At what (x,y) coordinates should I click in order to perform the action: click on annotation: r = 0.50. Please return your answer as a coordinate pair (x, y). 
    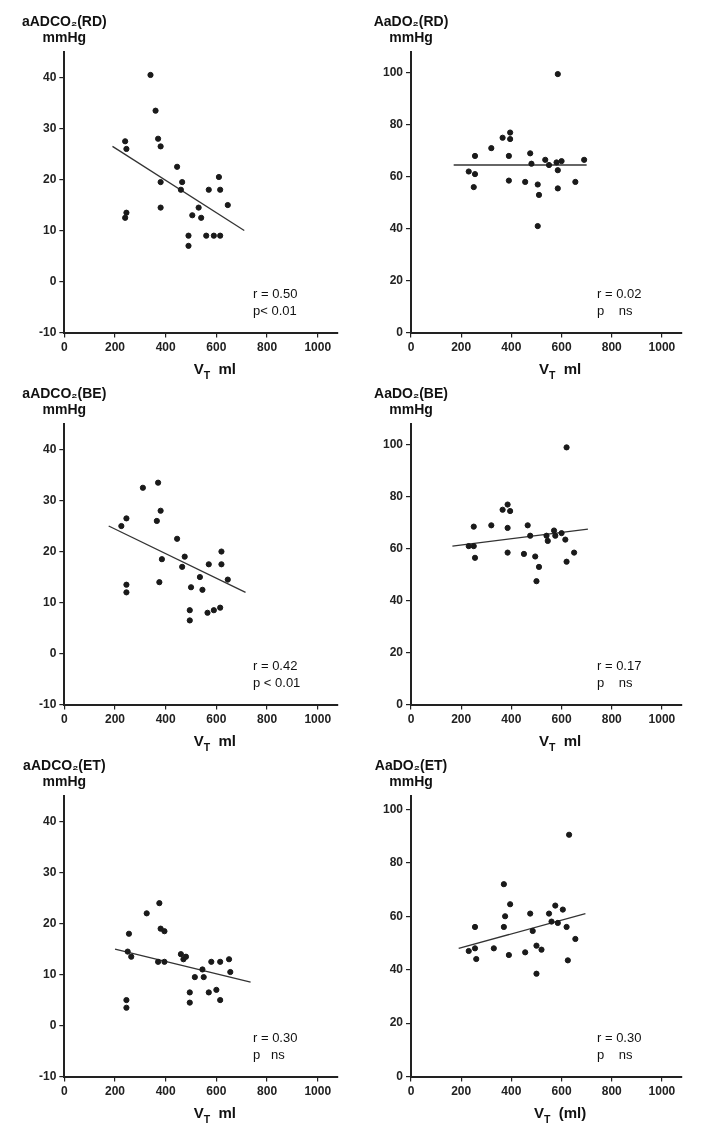
    Looking at the image, I should click on (275, 293).